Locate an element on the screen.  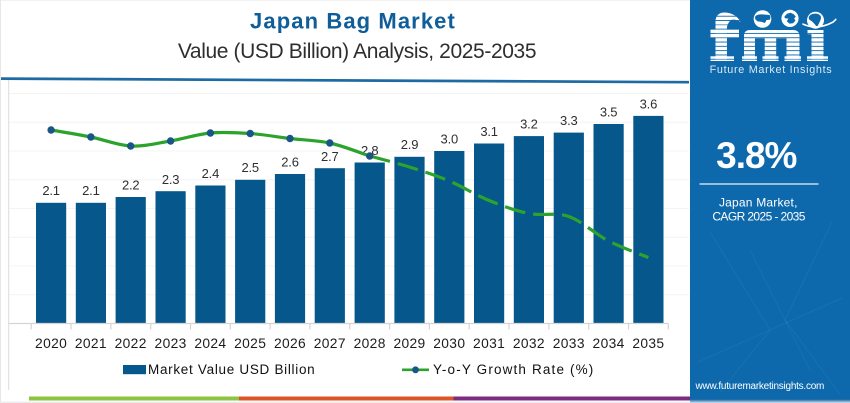
svg-text: 2027 is located at coordinates (330, 343).